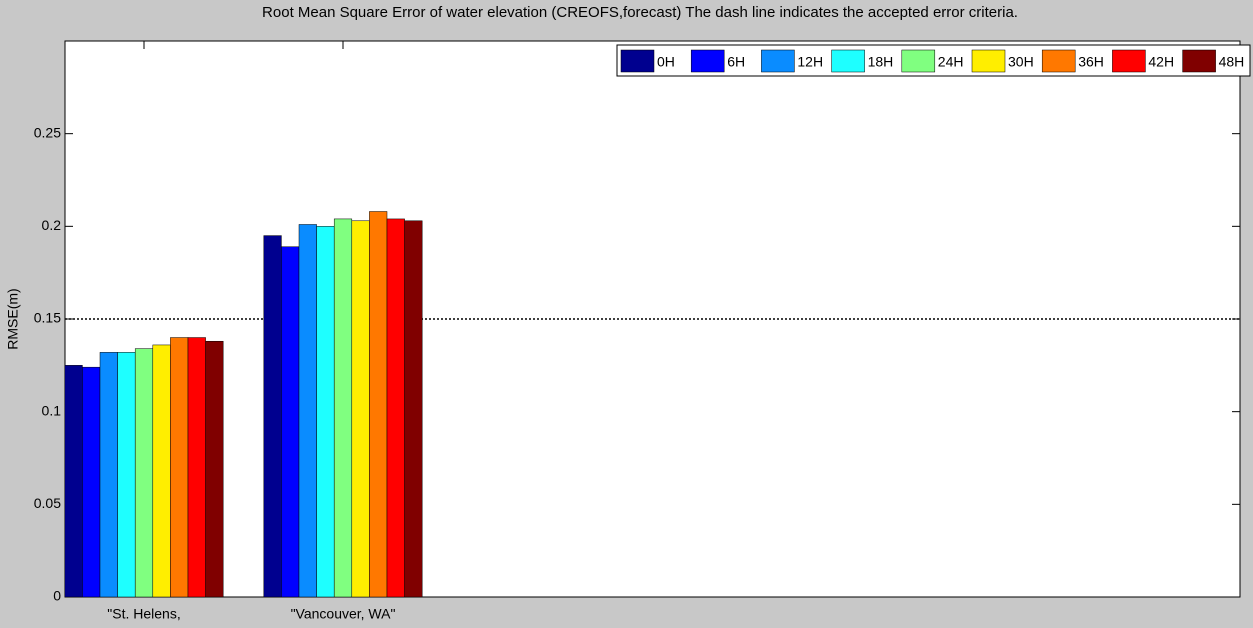  What do you see at coordinates (52, 225) in the screenshot?
I see `y-tick-label: 0.2` at bounding box center [52, 225].